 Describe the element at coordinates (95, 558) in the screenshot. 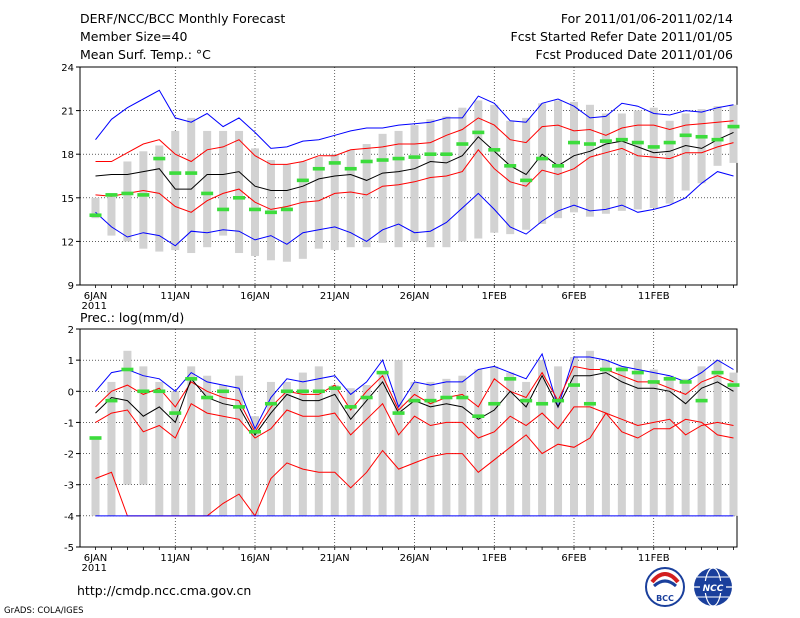

I see `x-tick-label: 6JAN` at that location.